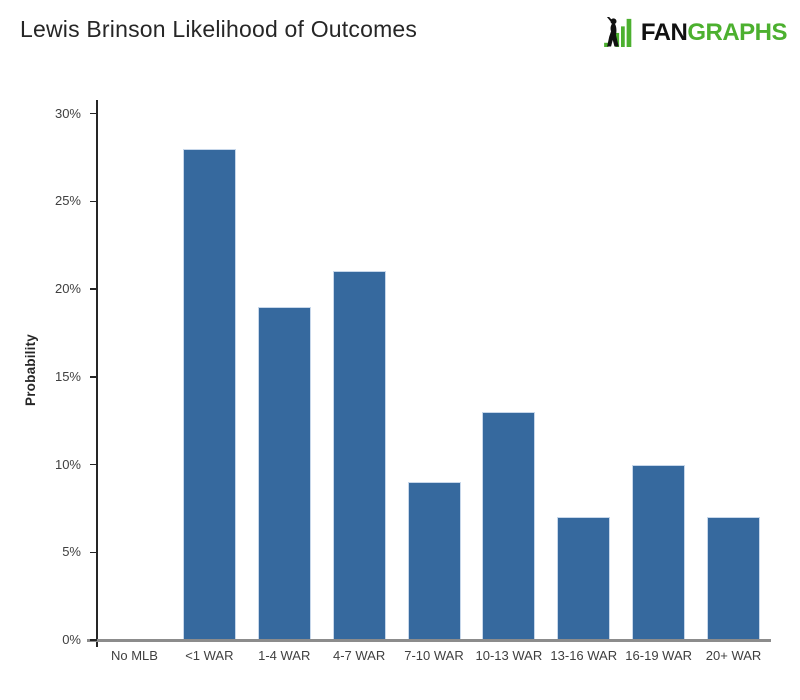 Image resolution: width=800 pixels, height=700 pixels. Describe the element at coordinates (284, 473) in the screenshot. I see `bar-1-4-war` at that location.